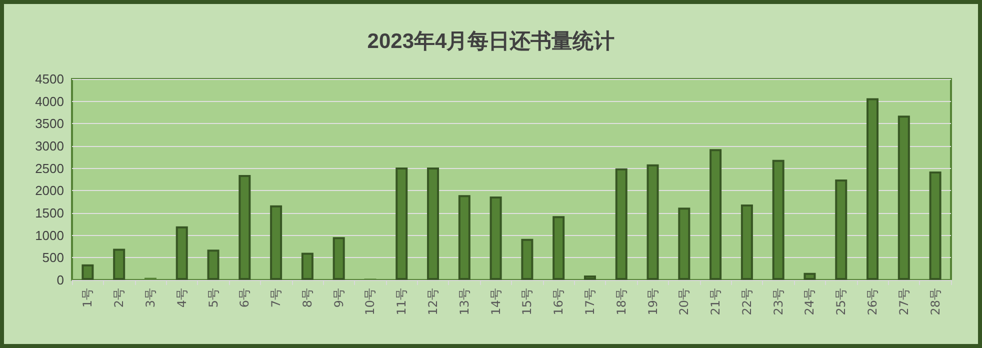 This screenshot has height=348, width=982. Describe the element at coordinates (276, 298) in the screenshot. I see `x-tick-label: 7号` at that location.